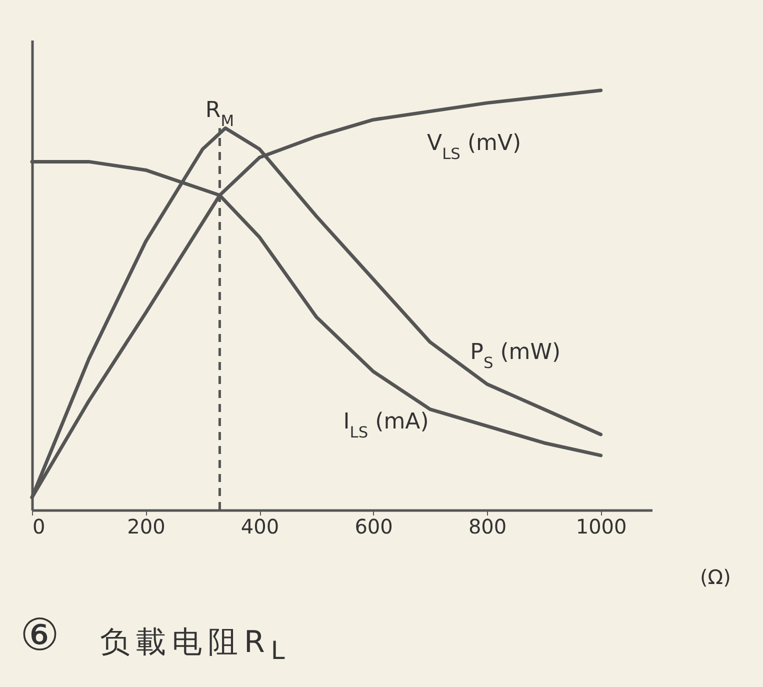 The height and width of the screenshot is (687, 763). What do you see at coordinates (487, 526) in the screenshot?
I see `x-tick-label: 800` at bounding box center [487, 526].